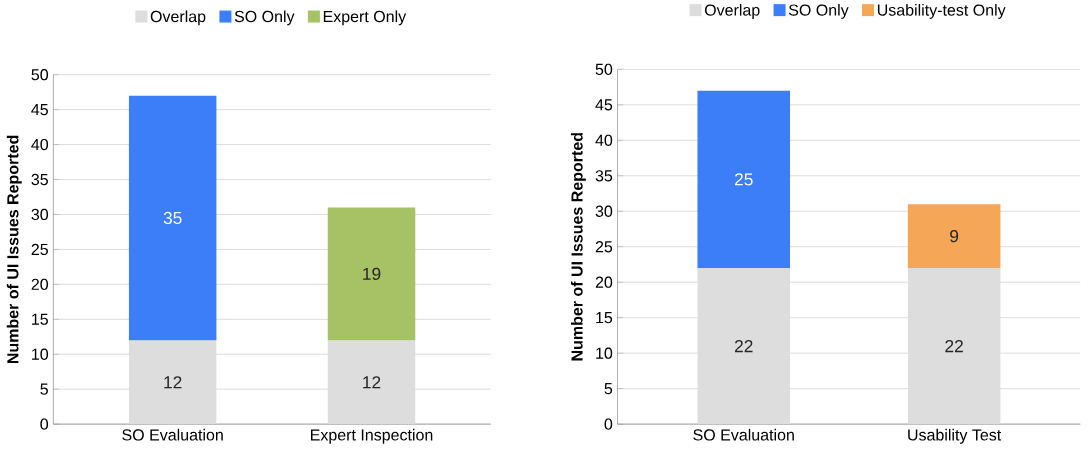 The width and height of the screenshot is (1091, 465). I want to click on data-label: 9, so click(954, 235).